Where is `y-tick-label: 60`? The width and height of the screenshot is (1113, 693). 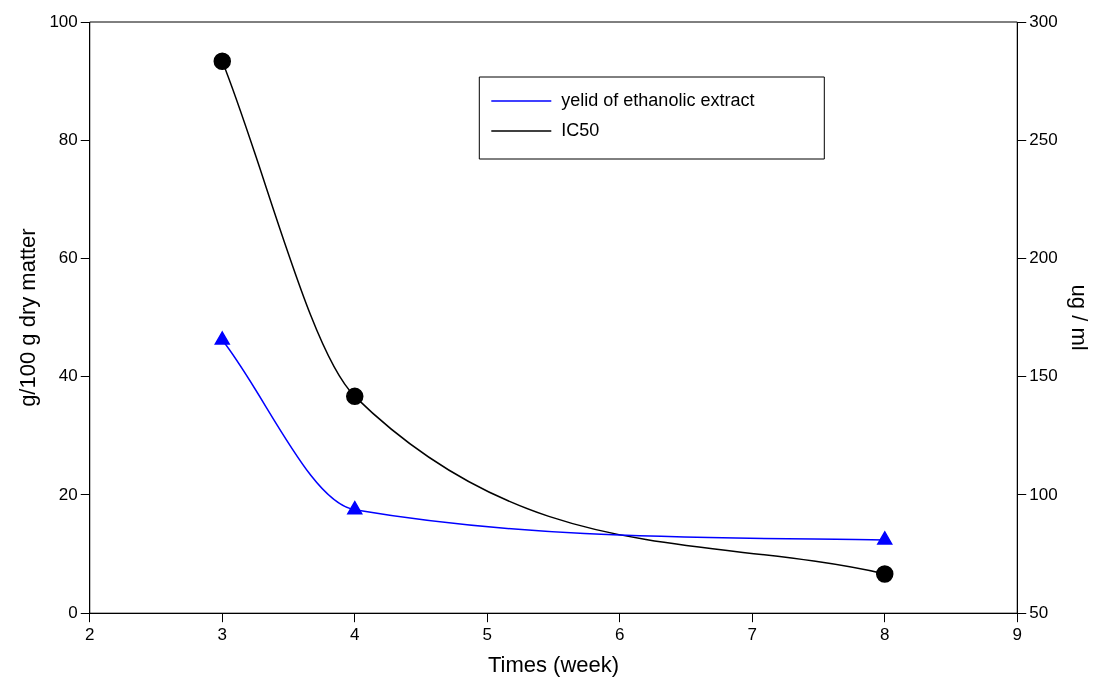 y-tick-label: 60 is located at coordinates (68, 258).